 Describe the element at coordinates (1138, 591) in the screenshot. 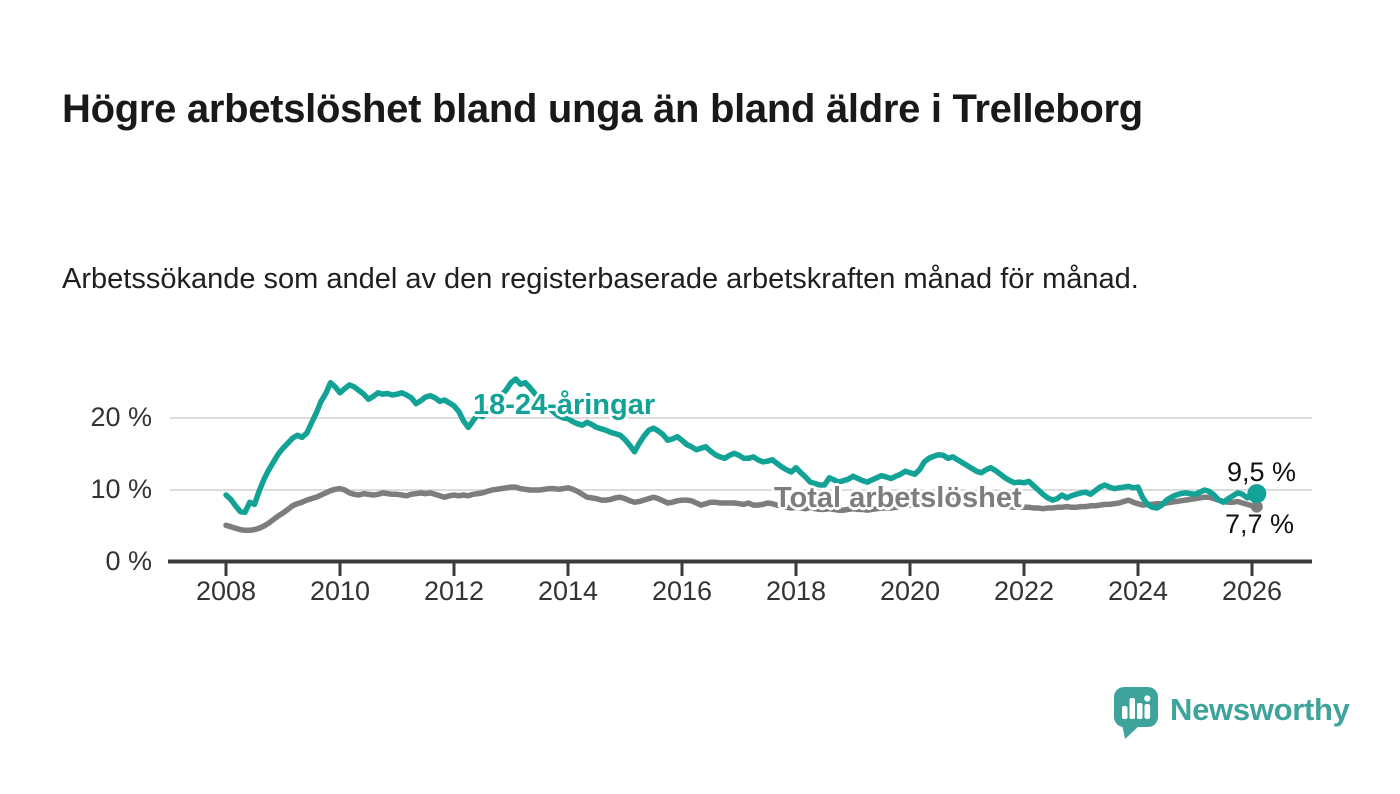

I see `x-tick-label: 2024` at that location.